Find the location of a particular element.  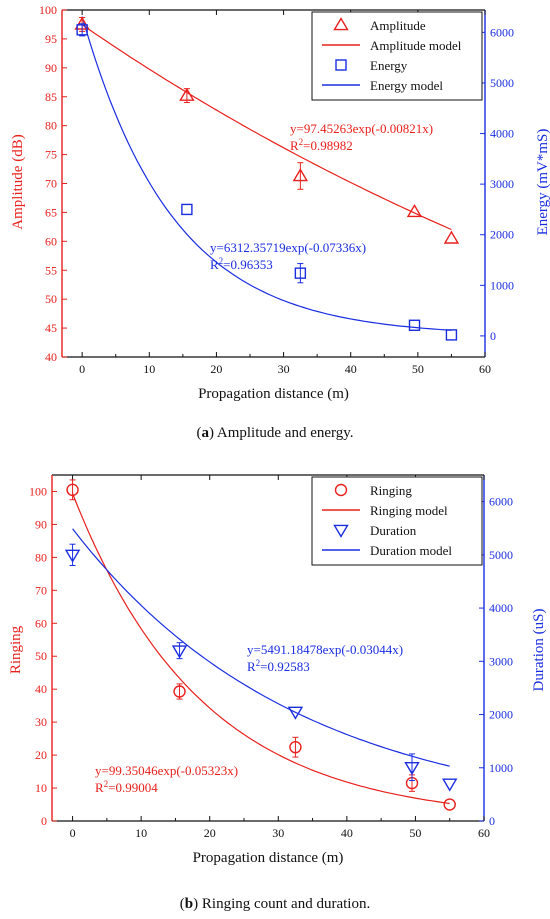

left-y-axis-label: Amplitude (dB) is located at coordinates (18, 181).